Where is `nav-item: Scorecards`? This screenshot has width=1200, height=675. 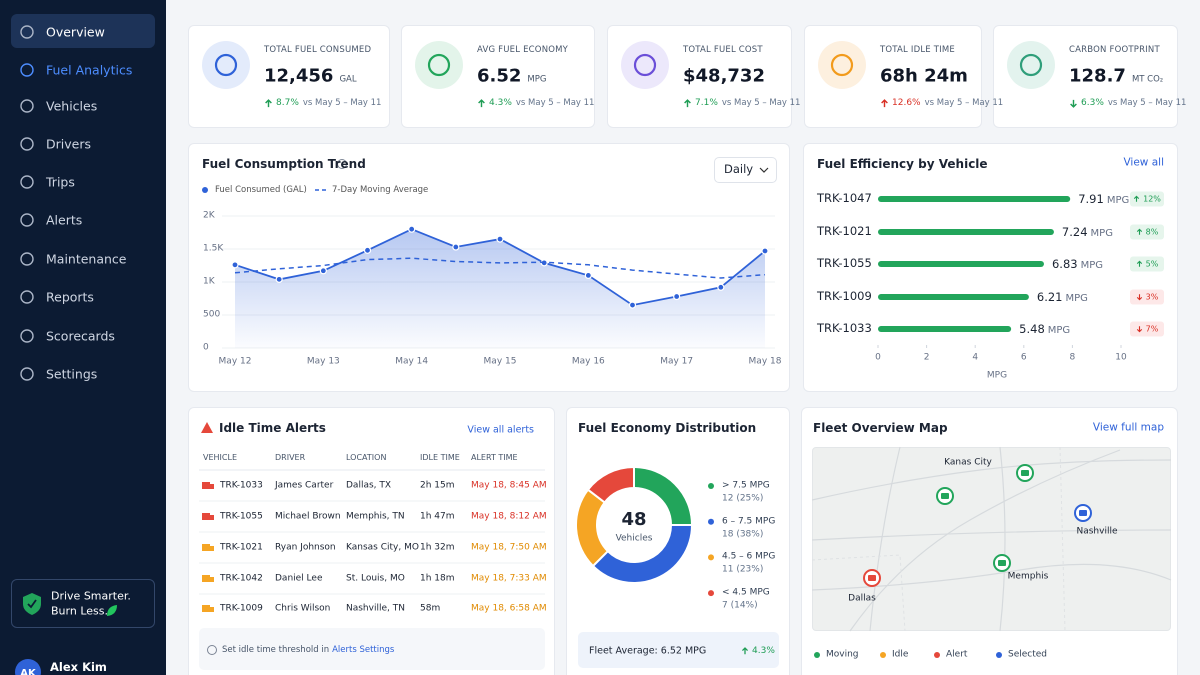
nav-item: Scorecards is located at coordinates (80, 336).